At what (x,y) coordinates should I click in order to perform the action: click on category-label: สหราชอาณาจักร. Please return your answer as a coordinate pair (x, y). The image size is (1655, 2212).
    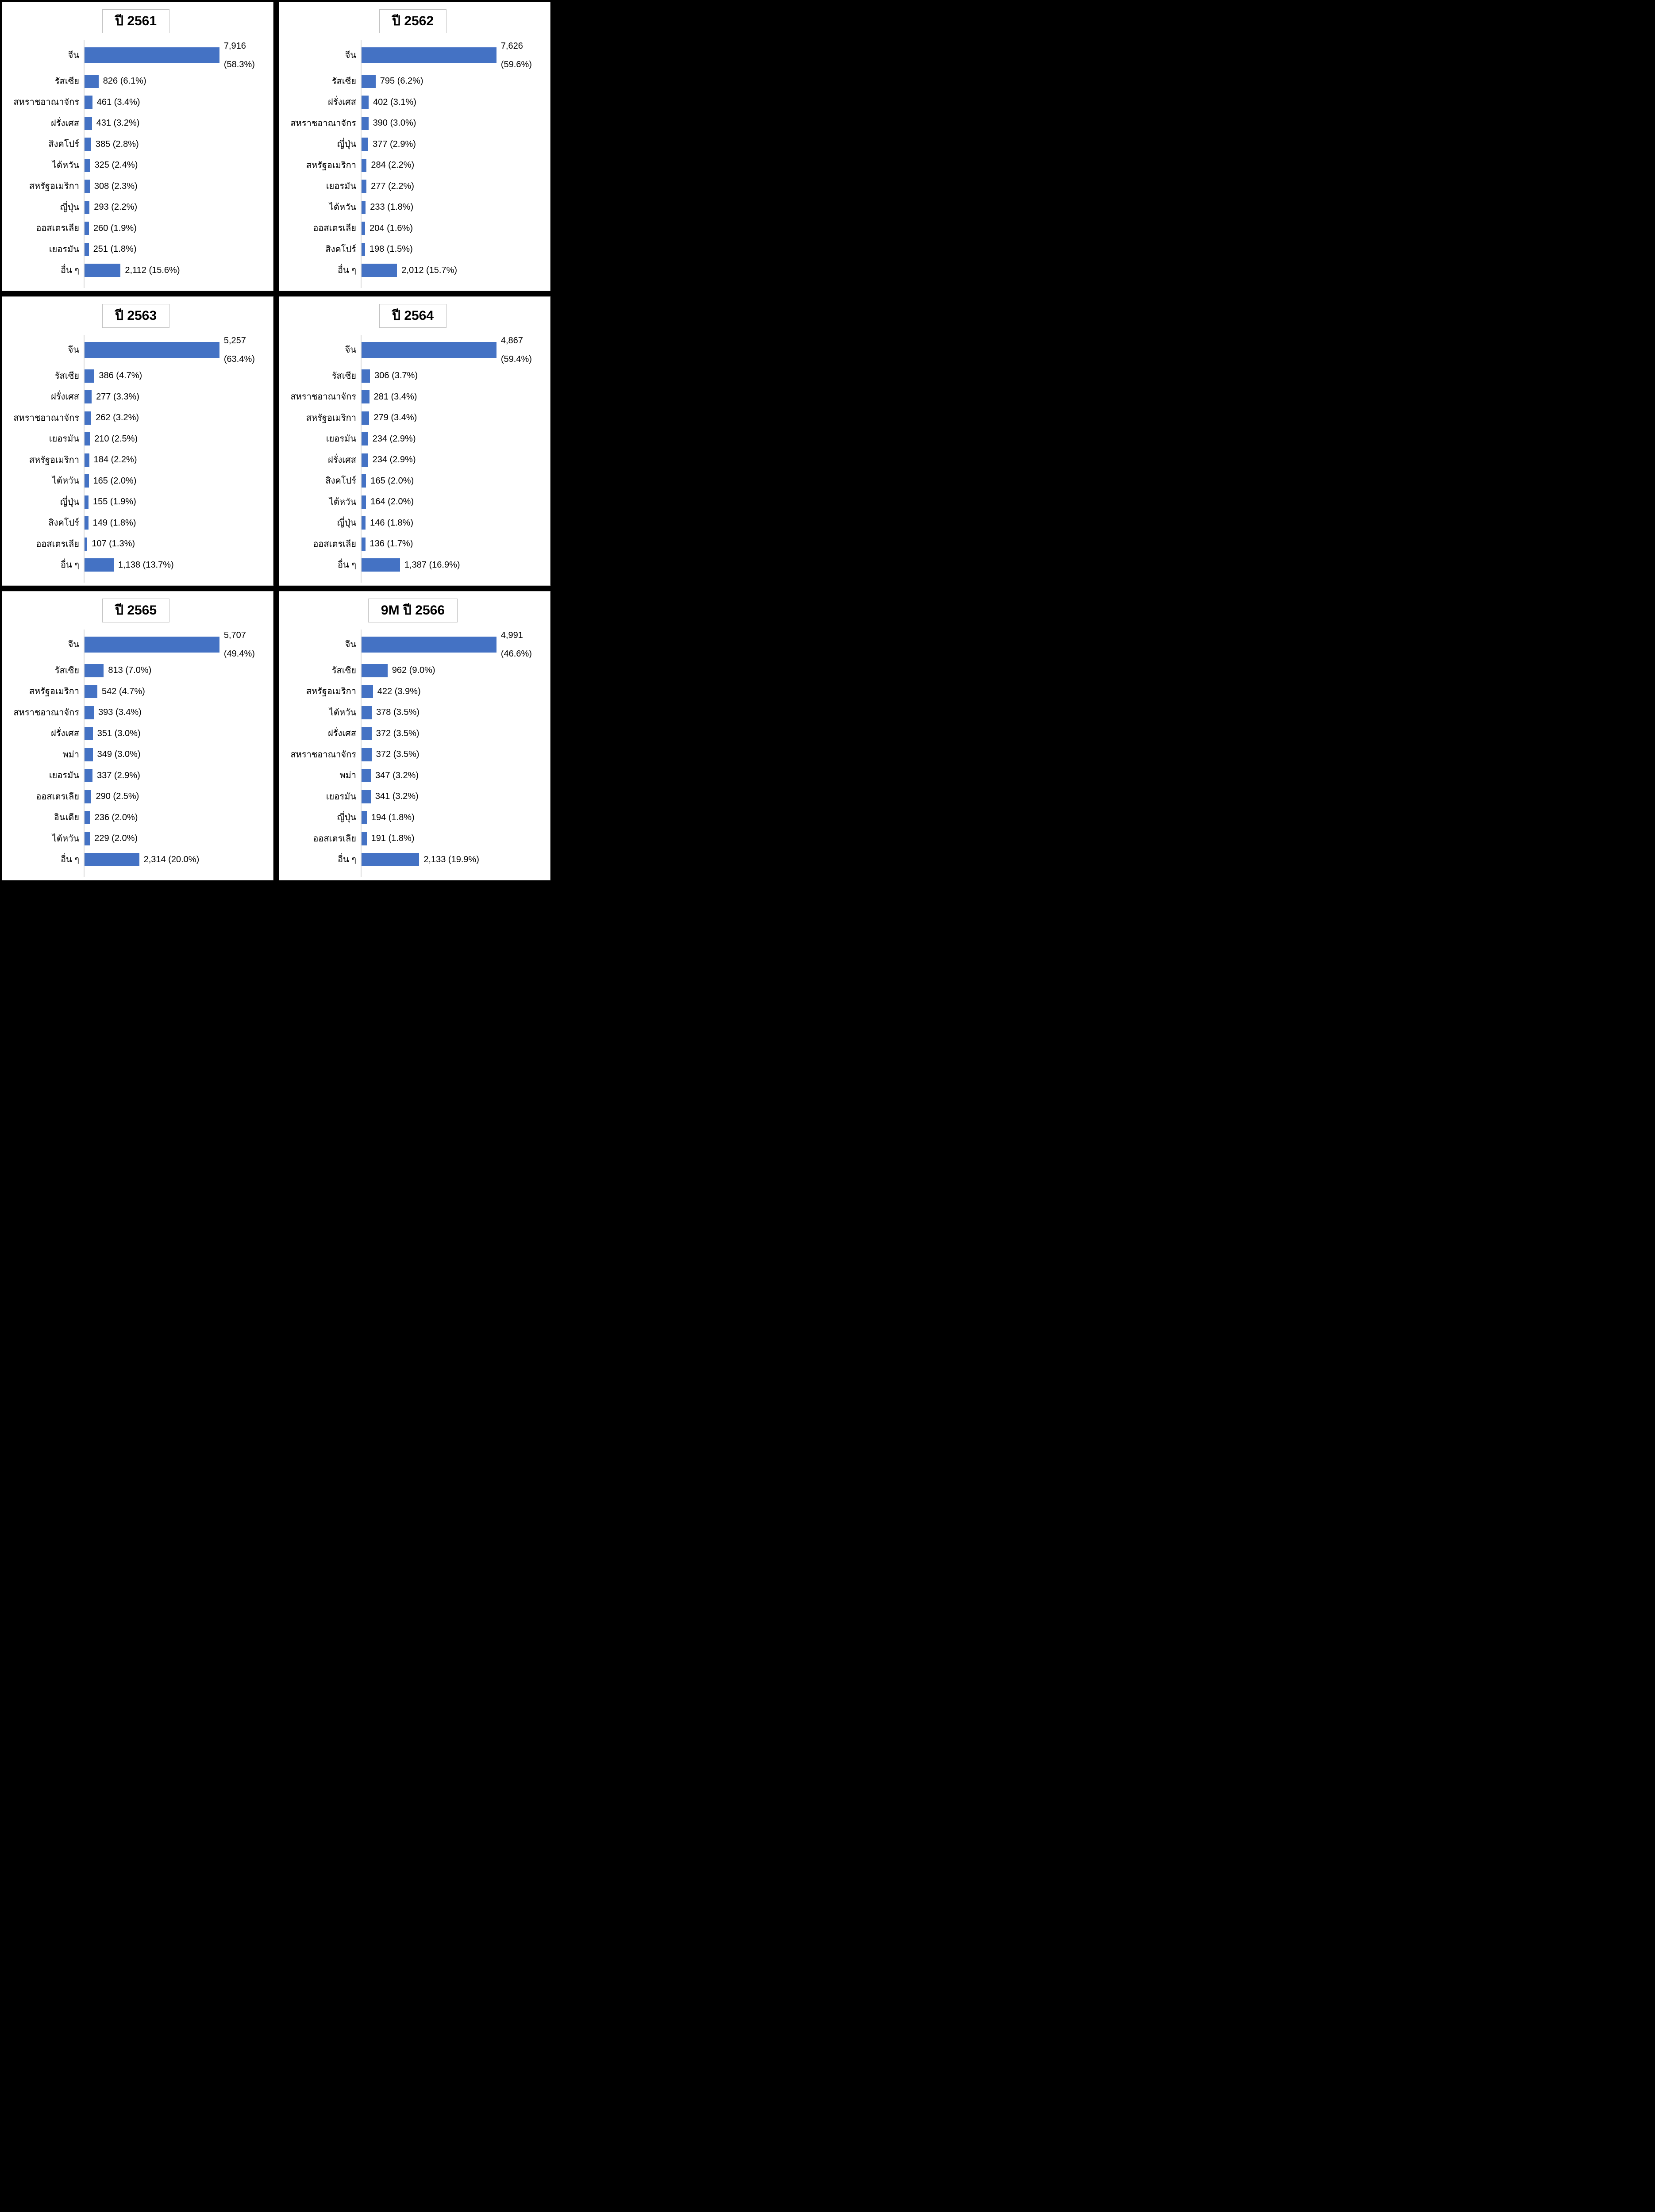
    Looking at the image, I should click on (46, 103).